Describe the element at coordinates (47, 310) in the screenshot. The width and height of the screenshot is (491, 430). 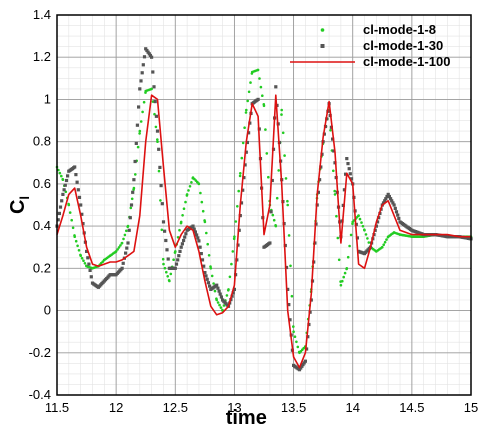
I see `y-tick-label: 0` at that location.